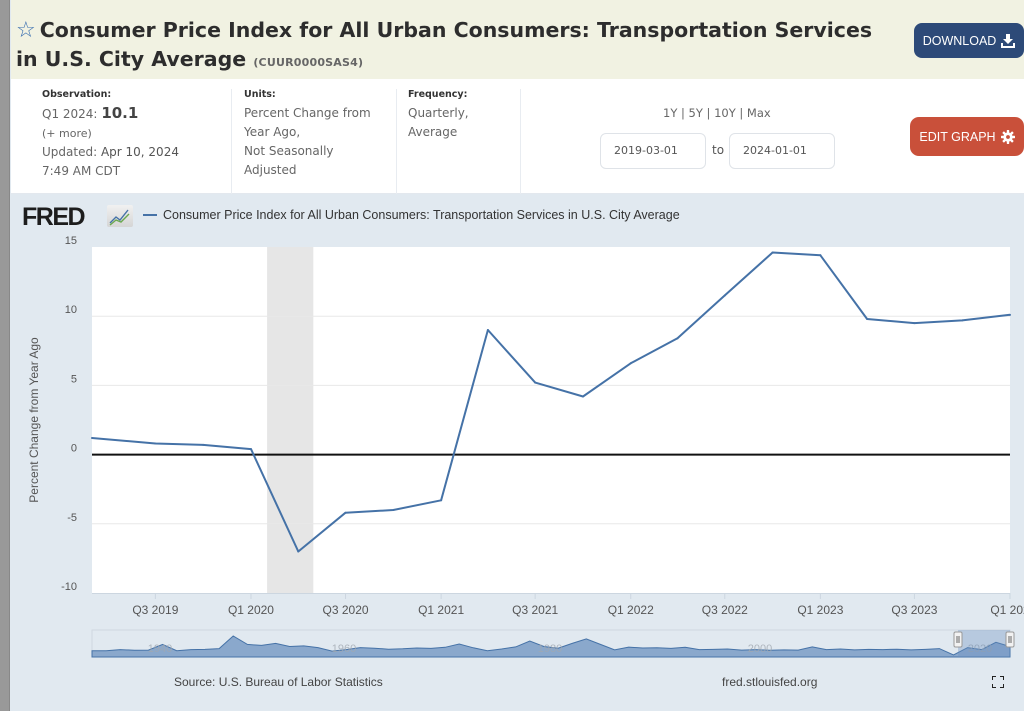 Image resolution: width=1024 pixels, height=711 pixels. Describe the element at coordinates (278, 682) in the screenshot. I see `source-text: Source: U.S. Bureau of Labor Statistics` at that location.